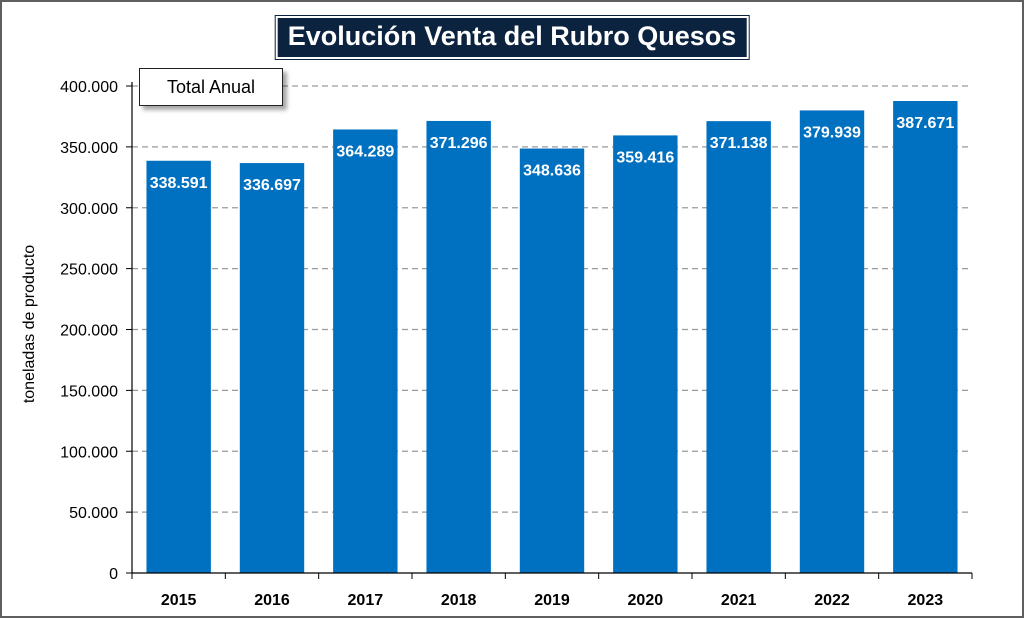 The height and width of the screenshot is (618, 1024). What do you see at coordinates (89, 148) in the screenshot?
I see `y-tick-label: 350.000` at bounding box center [89, 148].